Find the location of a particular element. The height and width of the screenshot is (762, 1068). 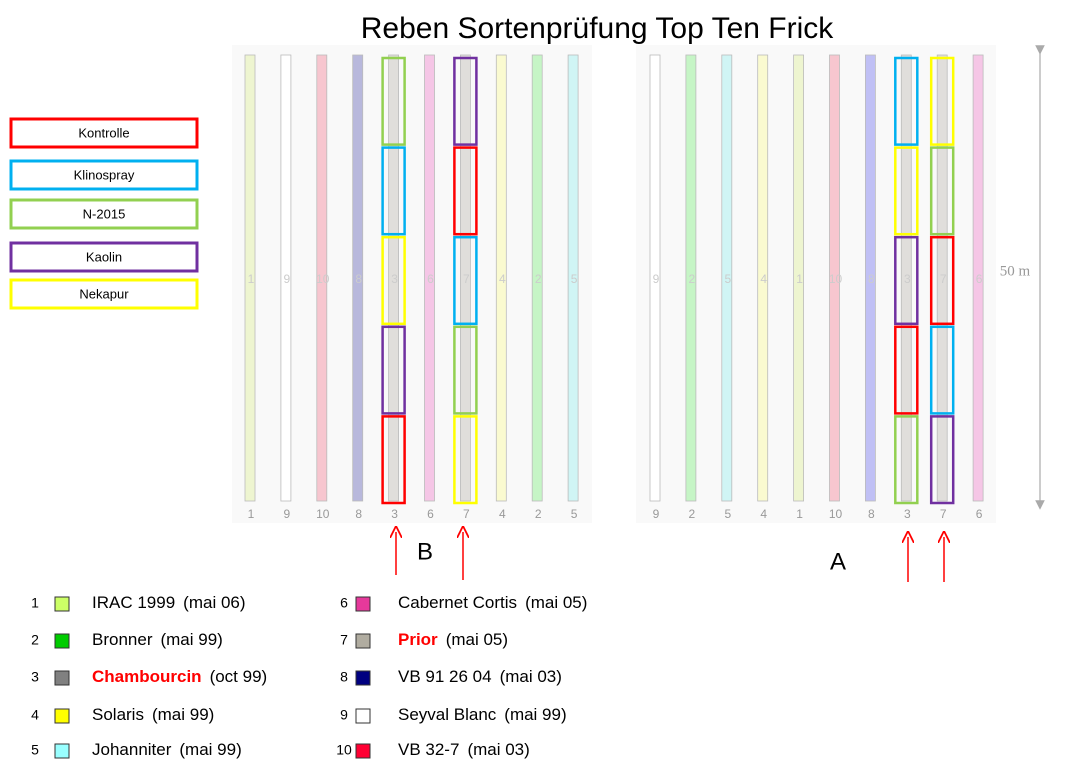

row-number: 5 is located at coordinates (727, 279).